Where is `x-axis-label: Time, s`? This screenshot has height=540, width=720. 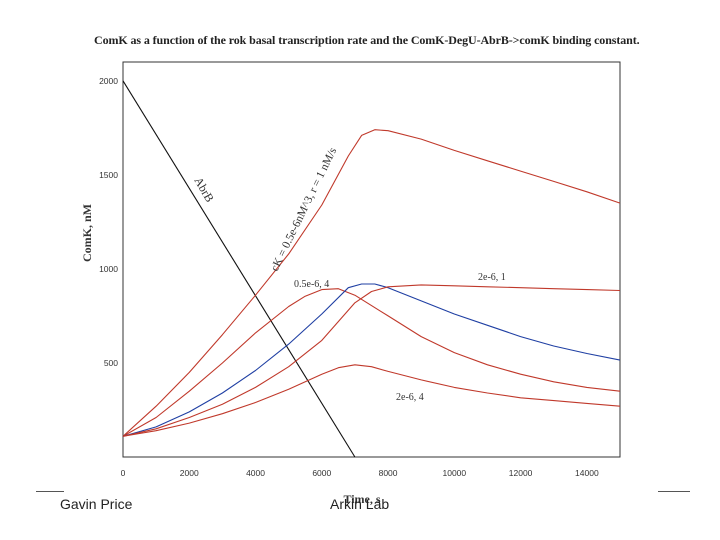 x-axis-label: Time, s is located at coordinates (361, 499).